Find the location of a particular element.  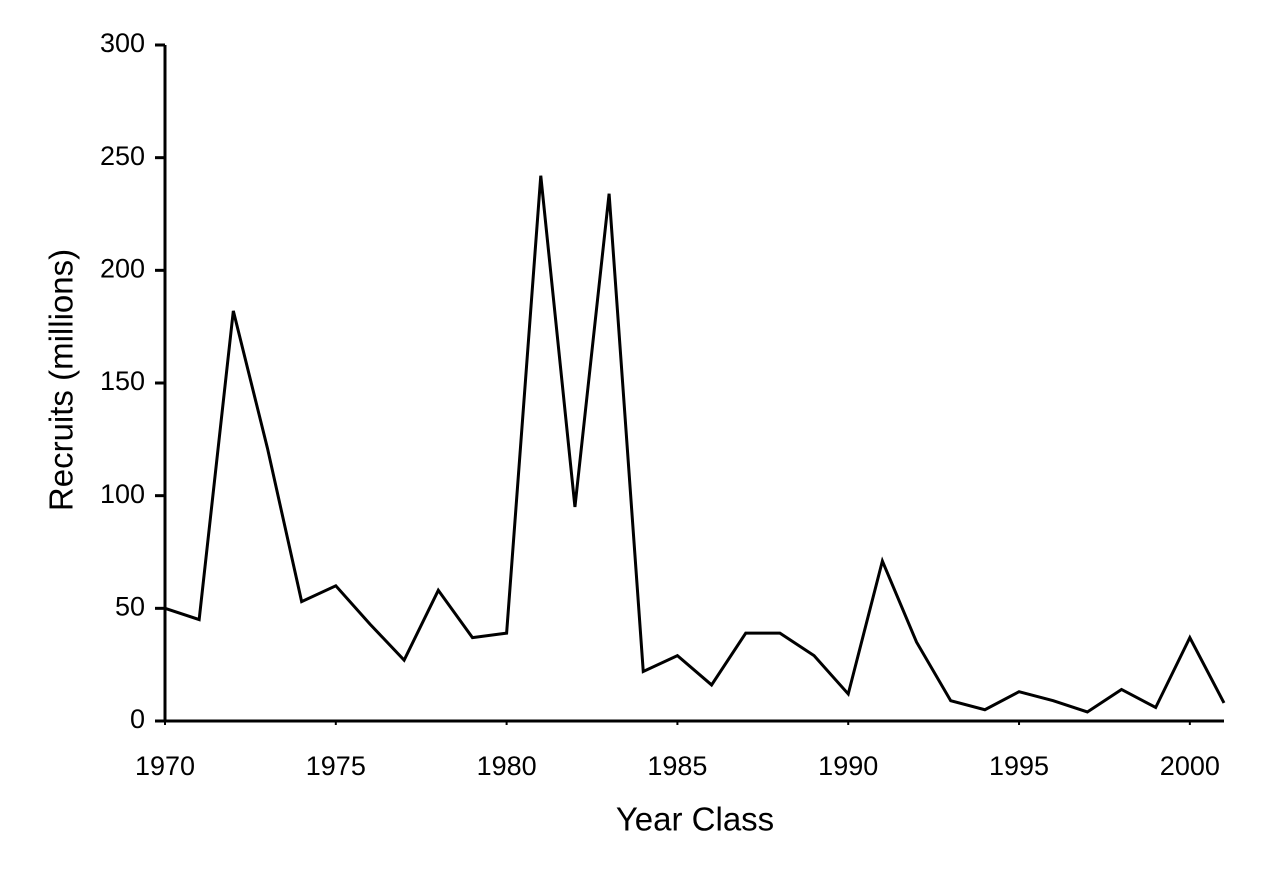

x-tick-label: 1995 is located at coordinates (1019, 766).